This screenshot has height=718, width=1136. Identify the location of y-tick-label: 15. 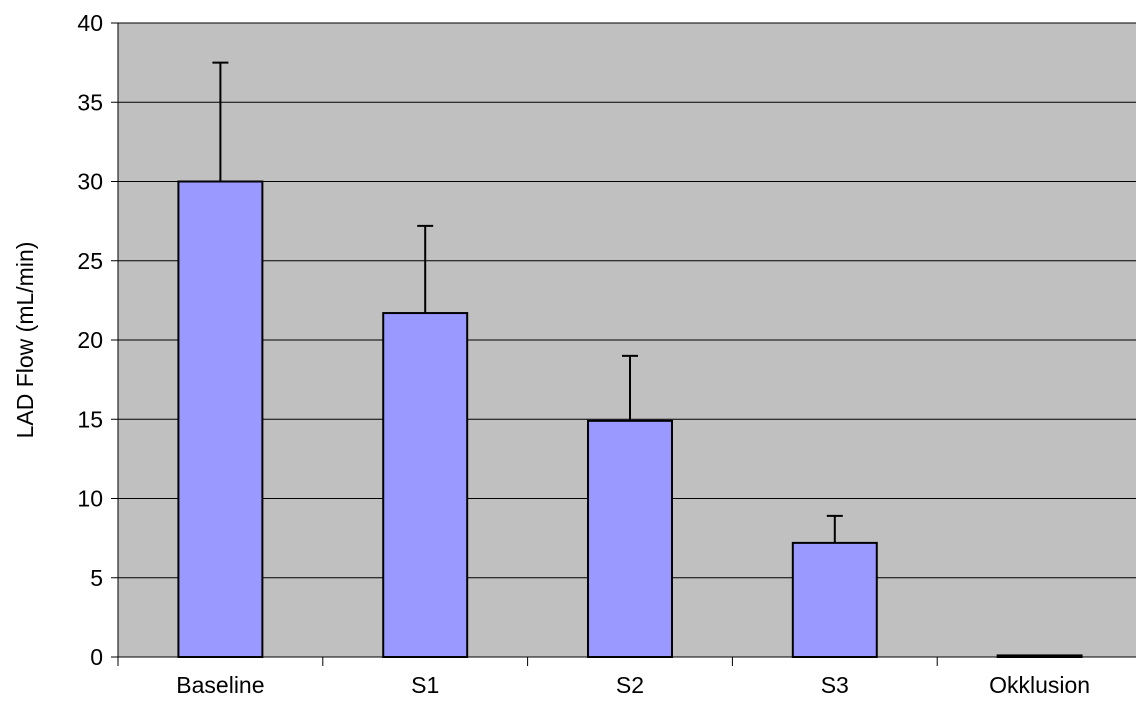
(90, 419).